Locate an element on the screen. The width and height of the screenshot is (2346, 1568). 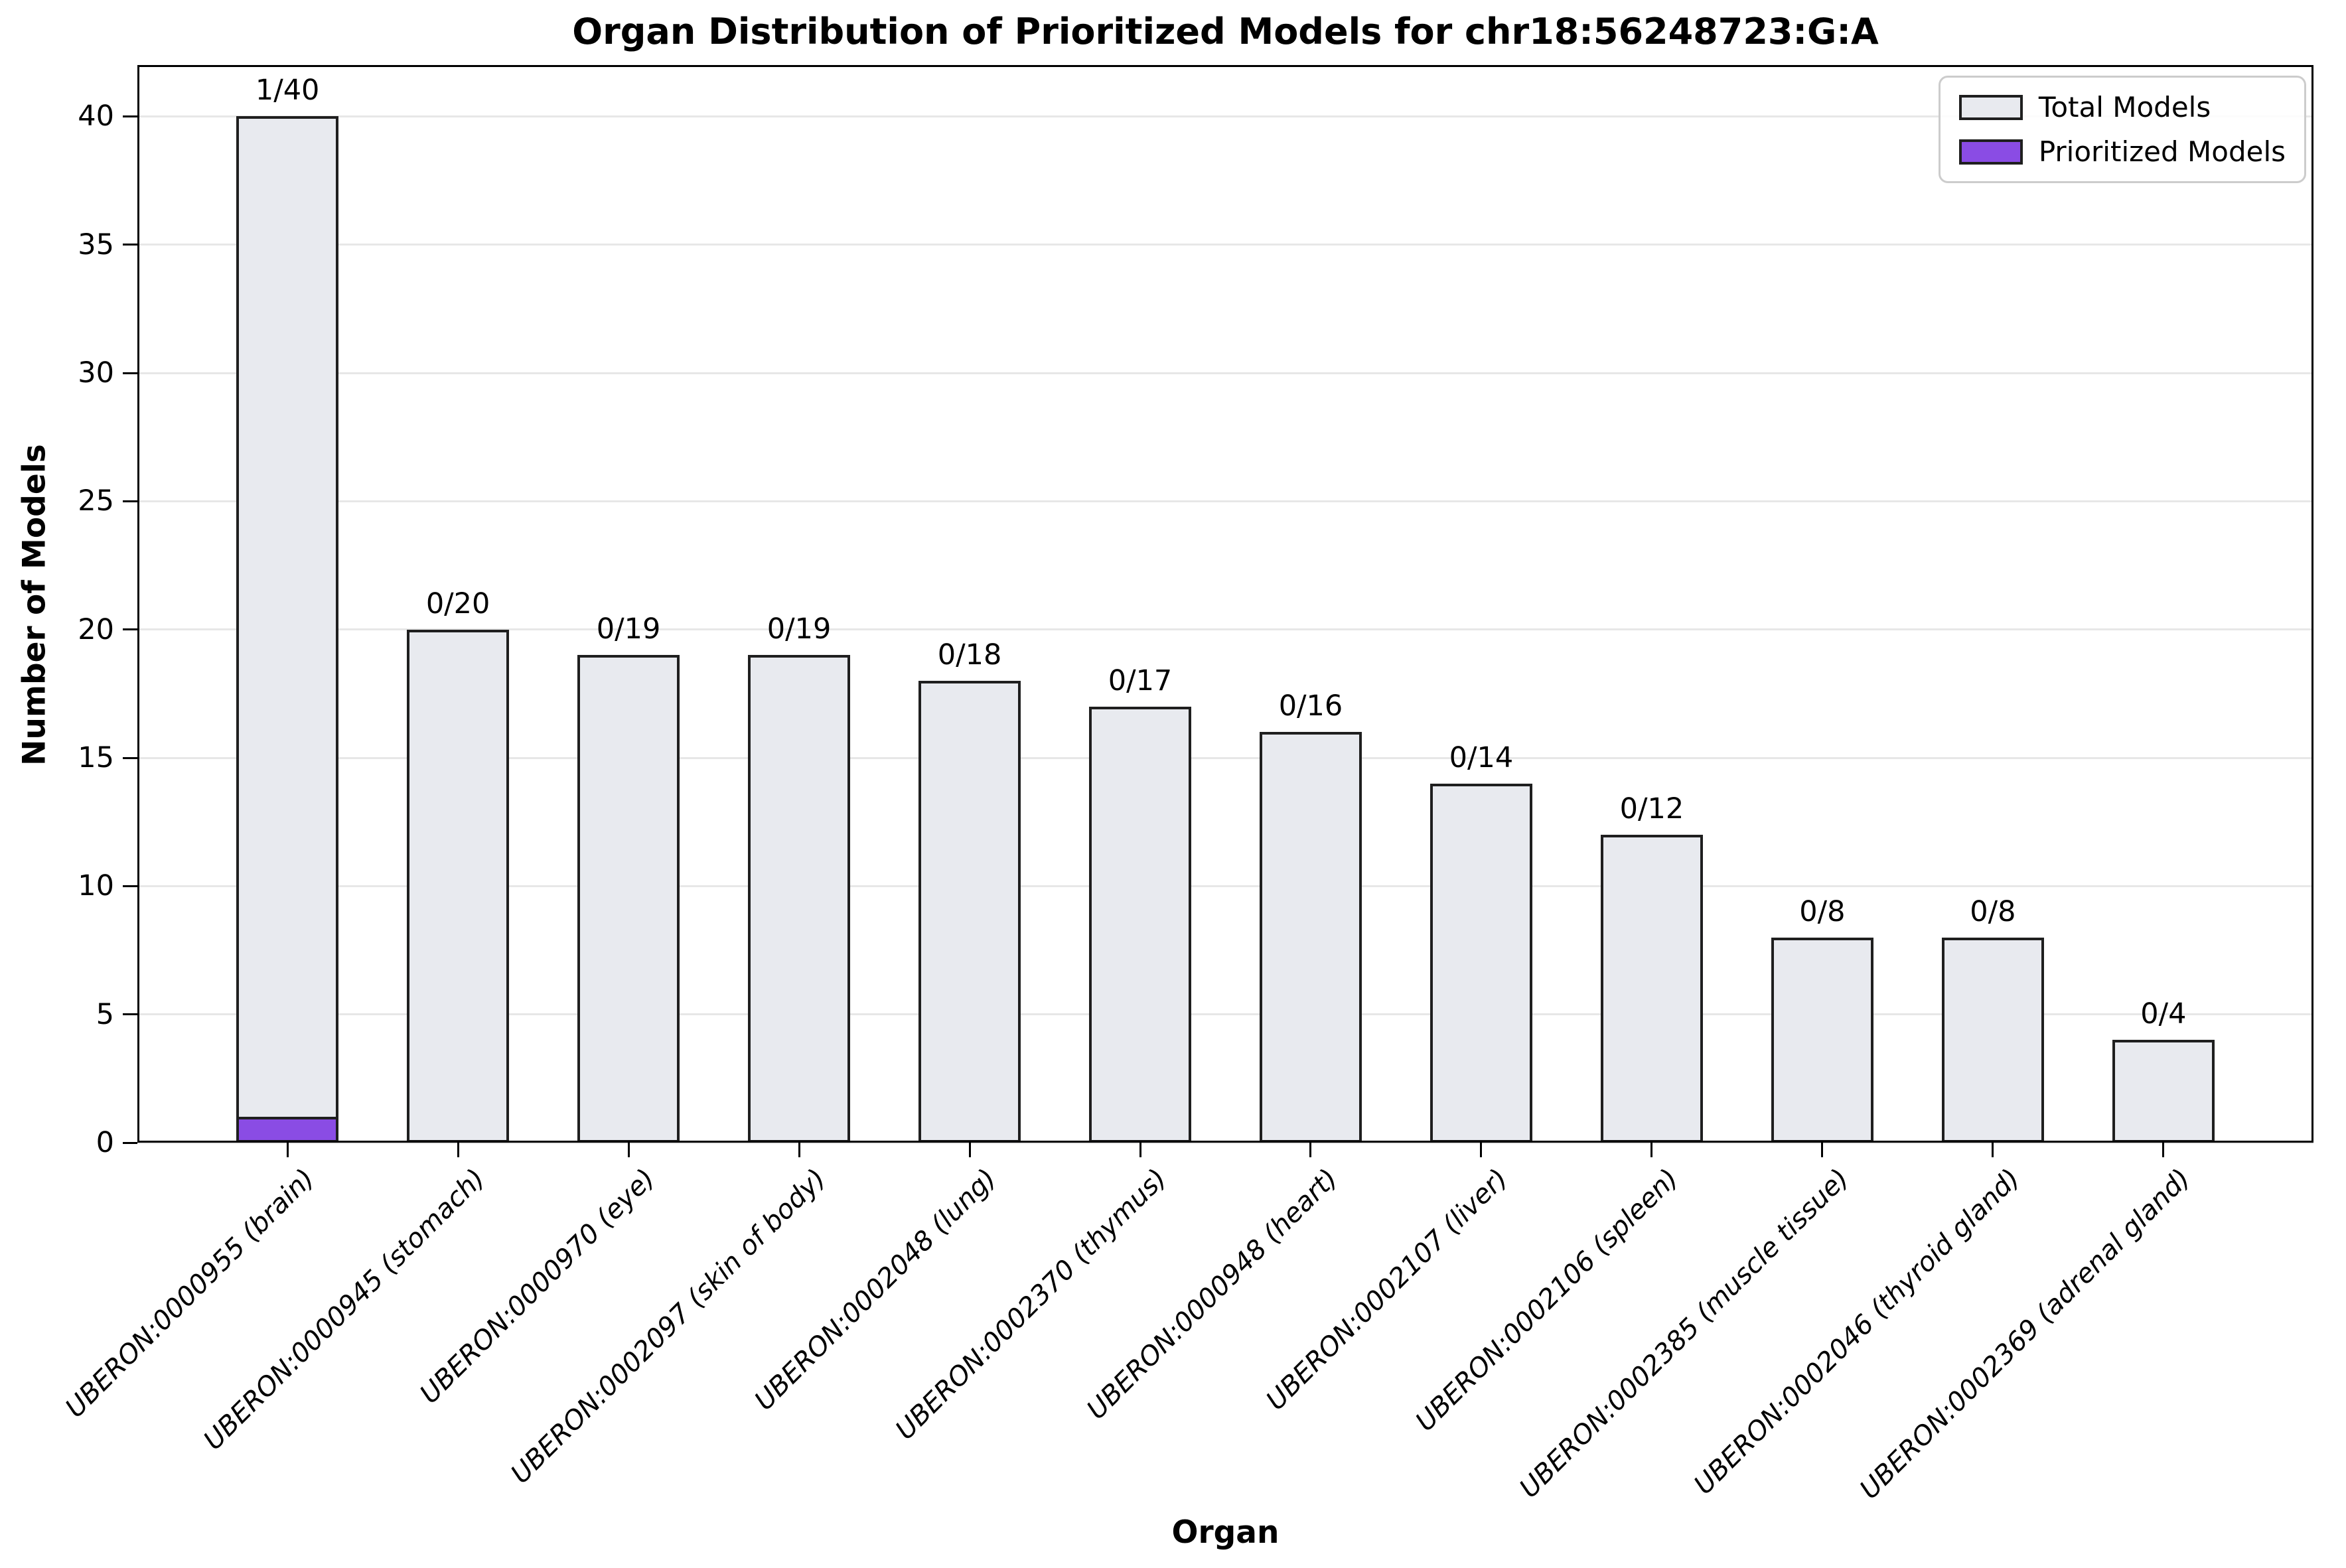
y-tick-label: 10 is located at coordinates (96, 886).